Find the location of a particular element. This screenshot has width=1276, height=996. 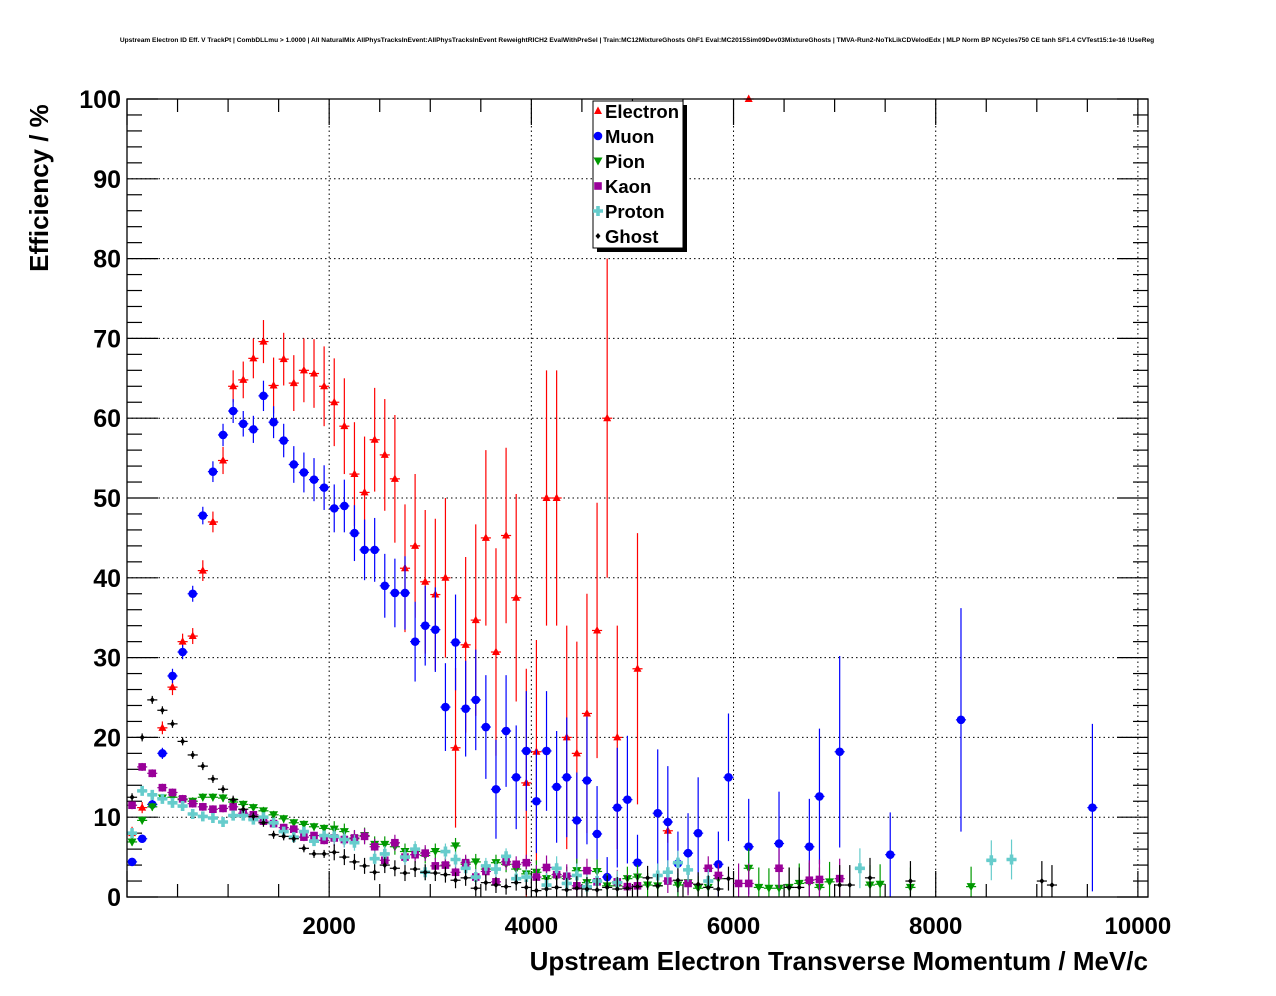

legend-marker-kaon is located at coordinates (598, 186).